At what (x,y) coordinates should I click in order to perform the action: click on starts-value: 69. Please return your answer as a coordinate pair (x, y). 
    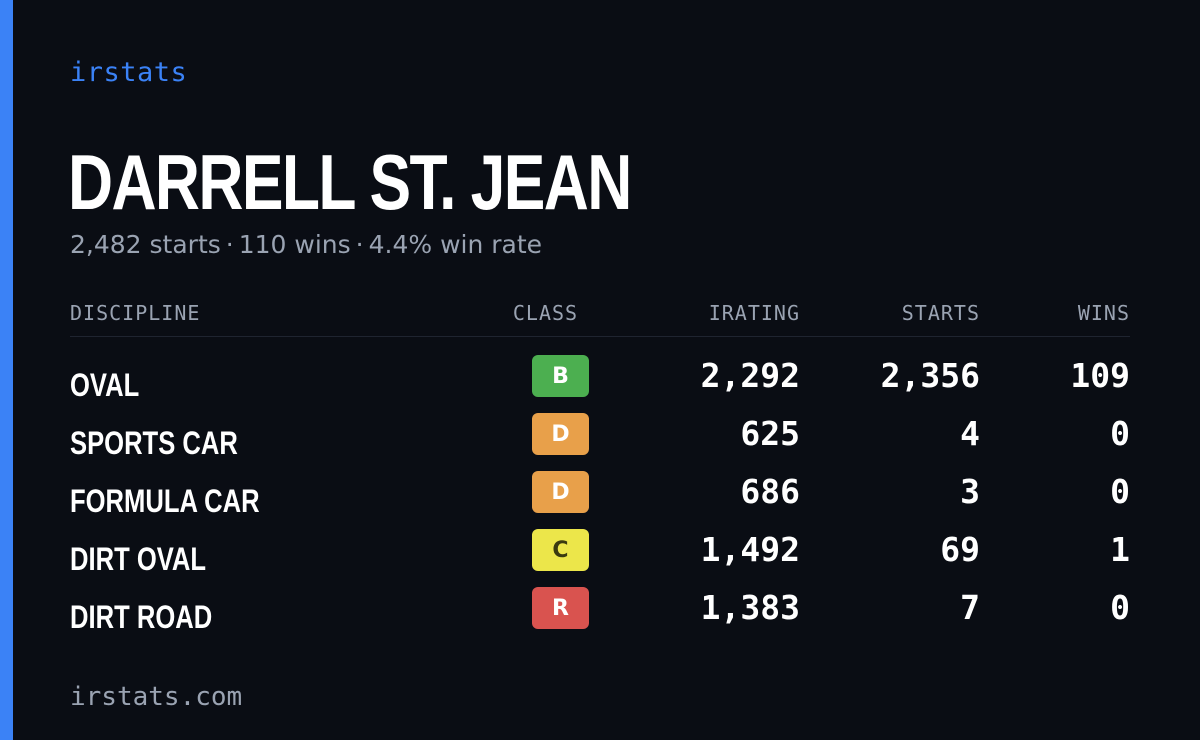
    Looking at the image, I should click on (960, 549).